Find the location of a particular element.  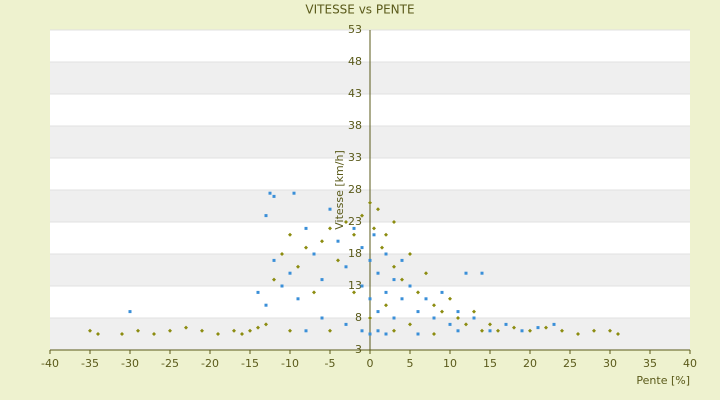

x-tick-label: 10 is located at coordinates (450, 363).